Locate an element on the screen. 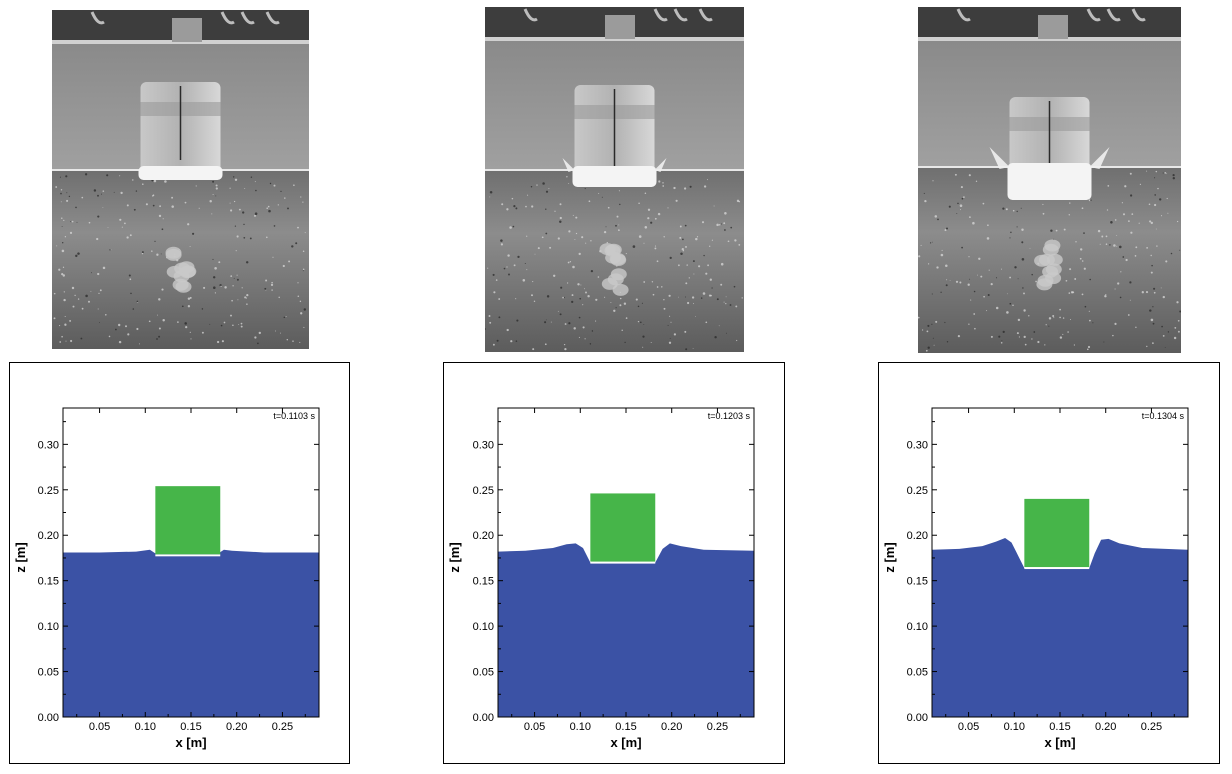 This screenshot has width=1232, height=774. time-label: t=0.1203 s is located at coordinates (729, 416).